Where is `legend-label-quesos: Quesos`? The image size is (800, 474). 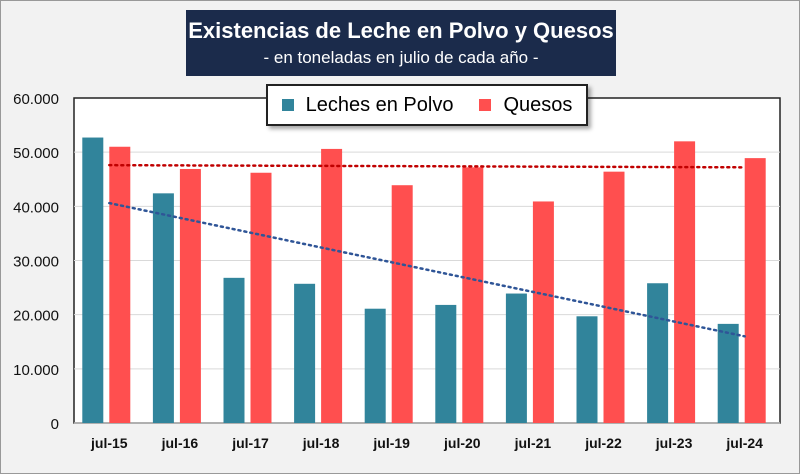
legend-label-quesos: Quesos is located at coordinates (538, 104).